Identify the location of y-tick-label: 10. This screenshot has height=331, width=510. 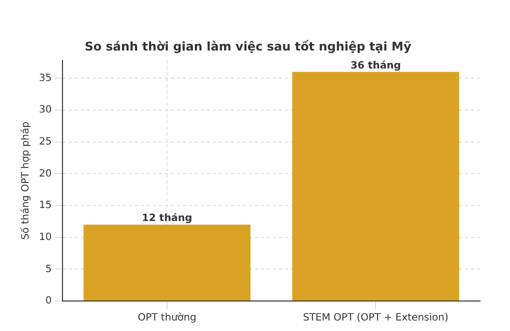
(45, 237).